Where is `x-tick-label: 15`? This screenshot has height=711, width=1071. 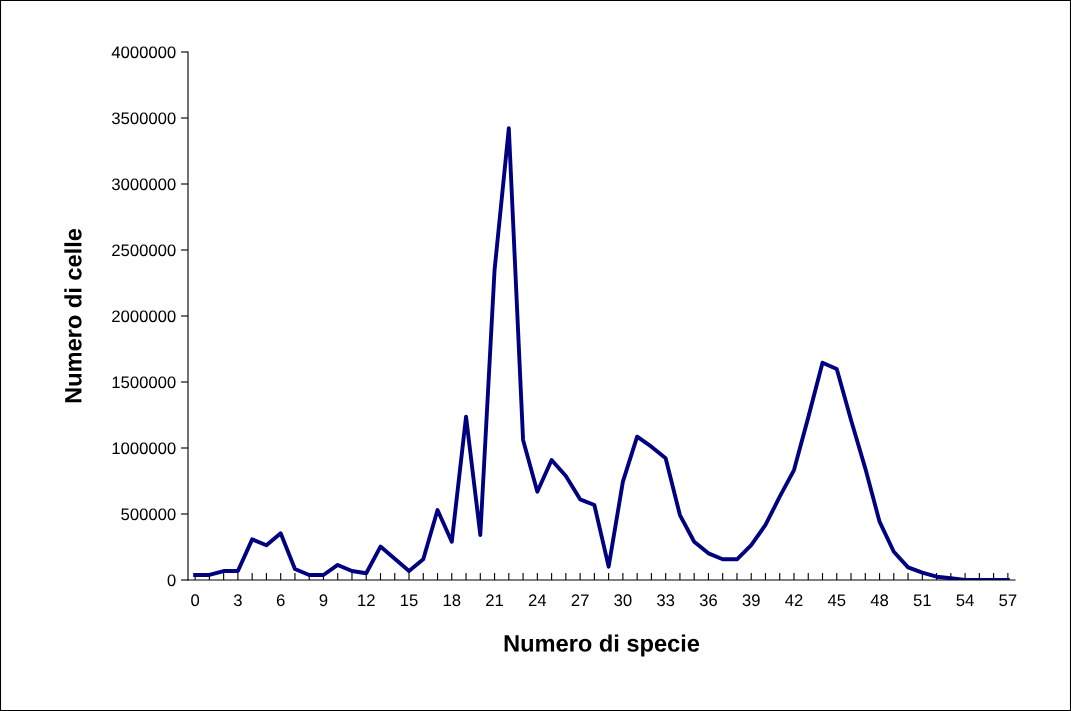
x-tick-label: 15 is located at coordinates (409, 600).